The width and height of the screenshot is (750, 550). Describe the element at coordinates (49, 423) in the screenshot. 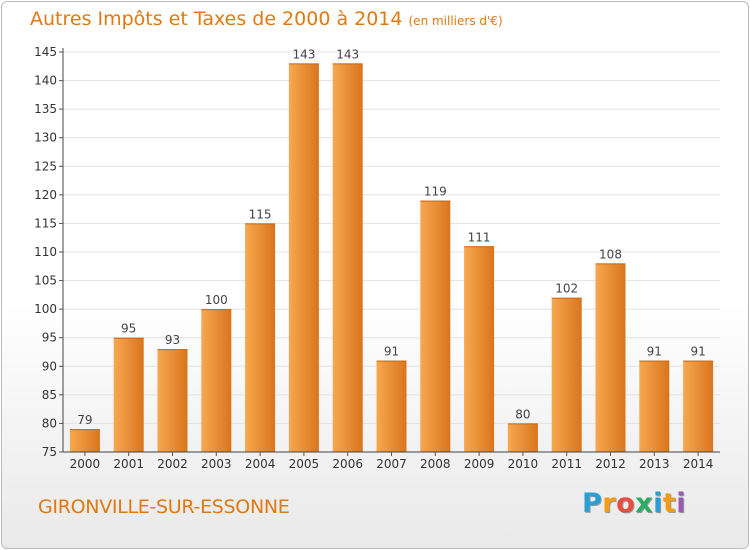

I see `y-tick-label: 80` at that location.